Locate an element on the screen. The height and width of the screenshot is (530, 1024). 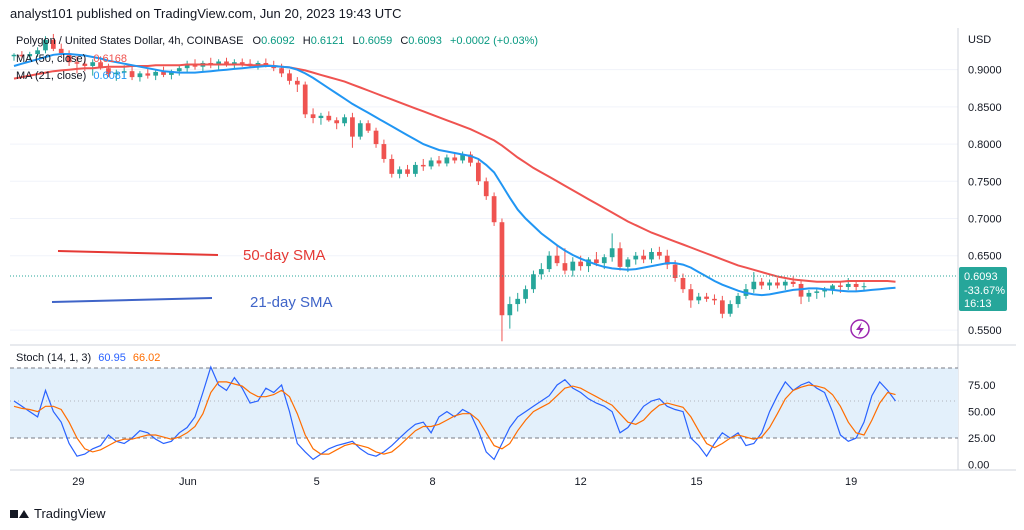
x-tick-label: 8 is located at coordinates (432, 482).